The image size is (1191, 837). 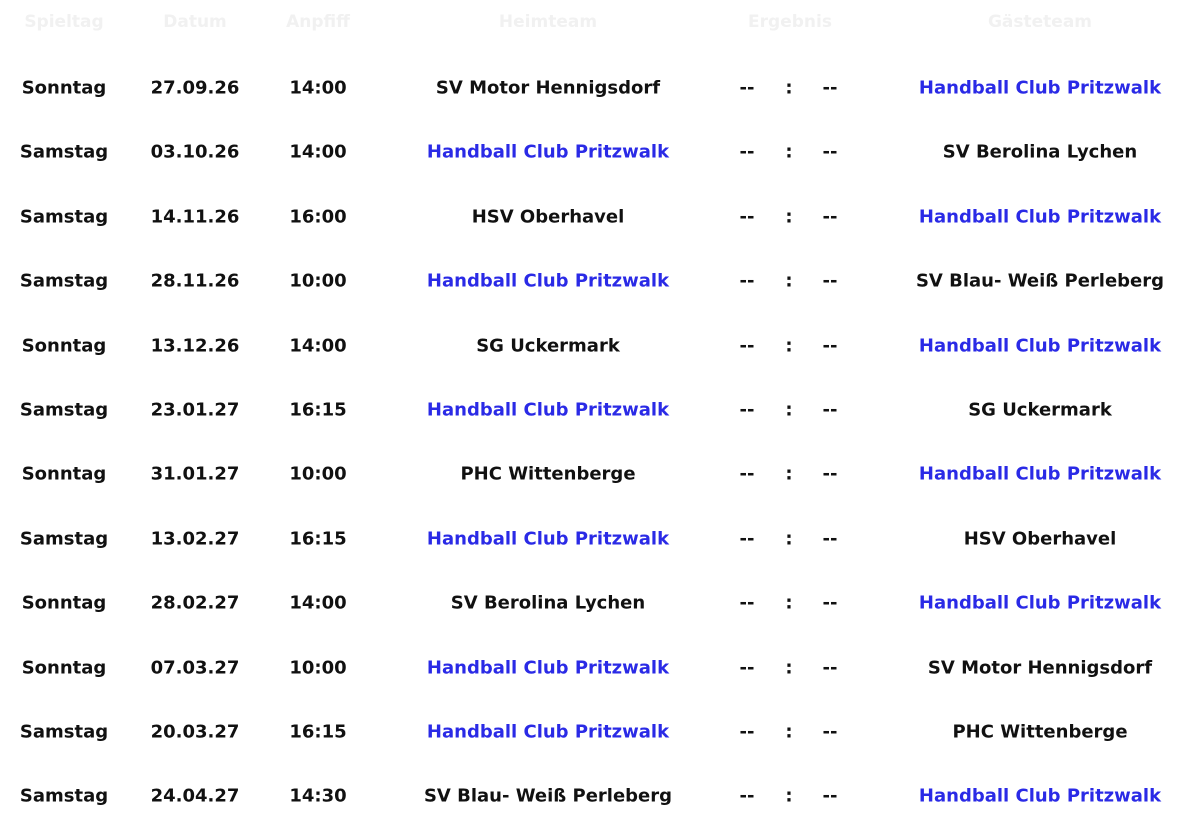 I want to click on date: 23.01.27, so click(x=195, y=410).